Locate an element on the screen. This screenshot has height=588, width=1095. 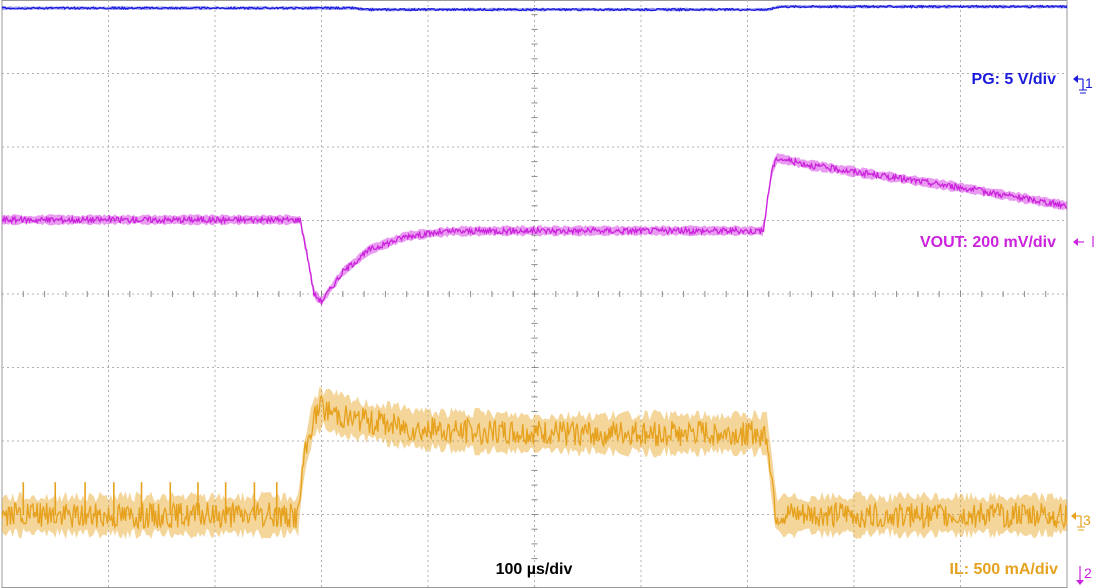
ch1-marker-number: 1 is located at coordinates (1089, 83).